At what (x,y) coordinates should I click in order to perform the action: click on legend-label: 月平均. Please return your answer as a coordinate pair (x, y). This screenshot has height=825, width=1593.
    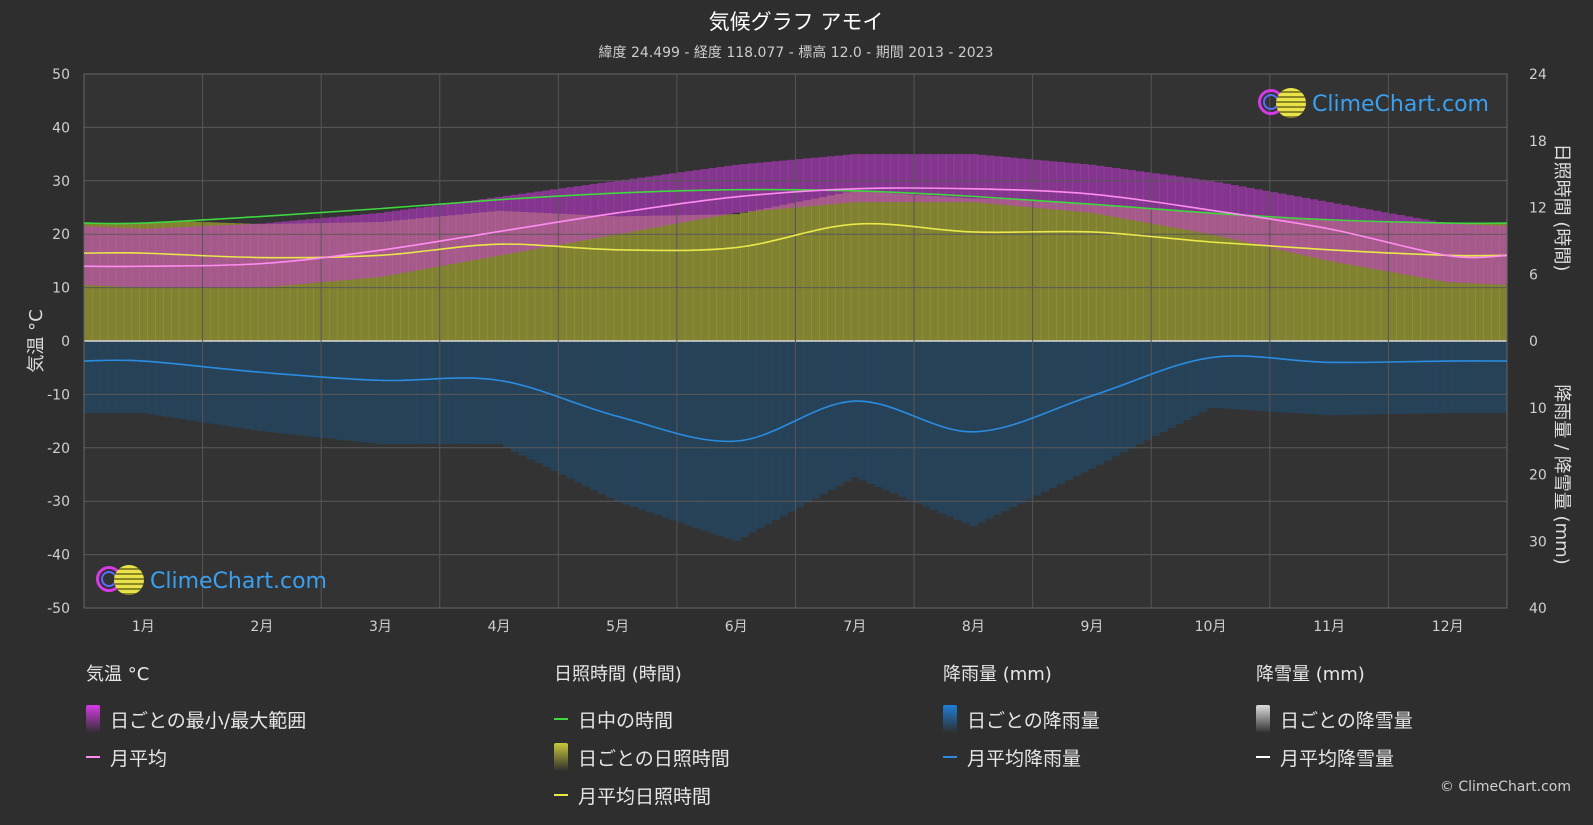
    Looking at the image, I should click on (139, 758).